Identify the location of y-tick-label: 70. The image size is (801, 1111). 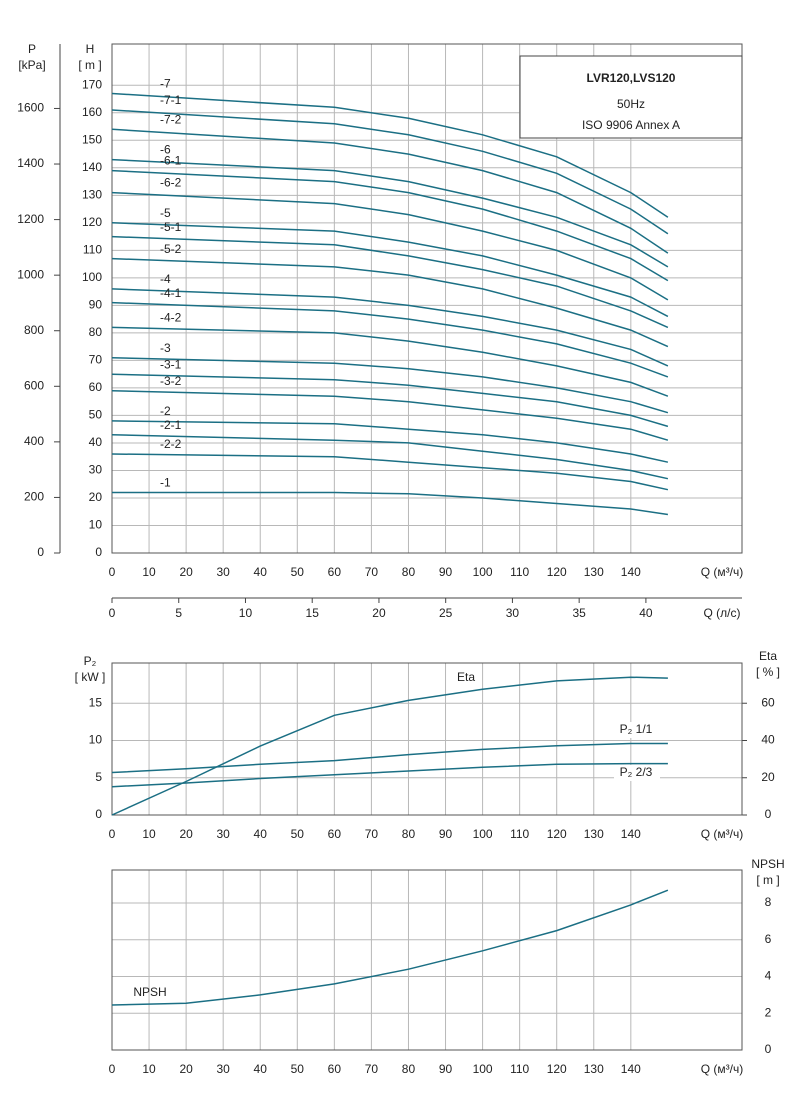
(96, 360).